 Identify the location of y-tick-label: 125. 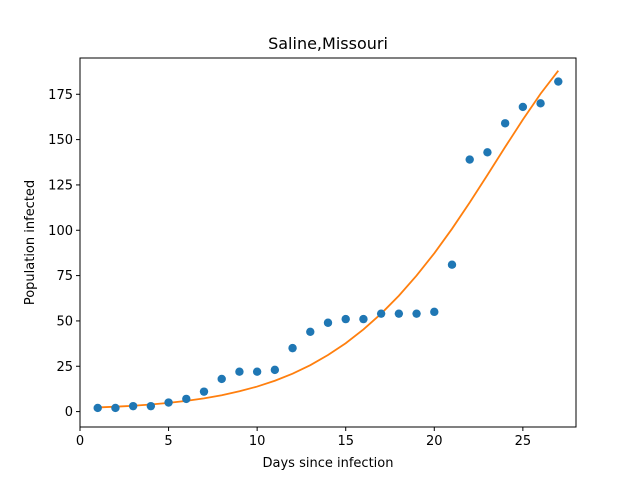
(60, 185).